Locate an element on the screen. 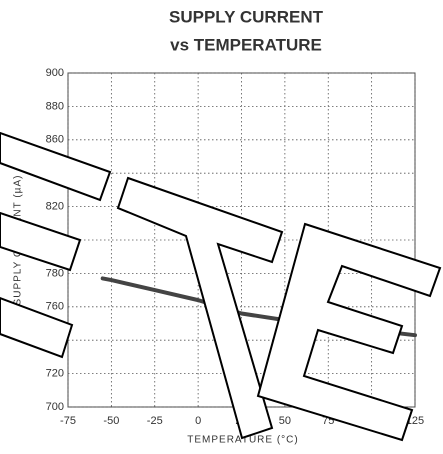 The height and width of the screenshot is (454, 443). y-tick-label: 700 is located at coordinates (55, 407).